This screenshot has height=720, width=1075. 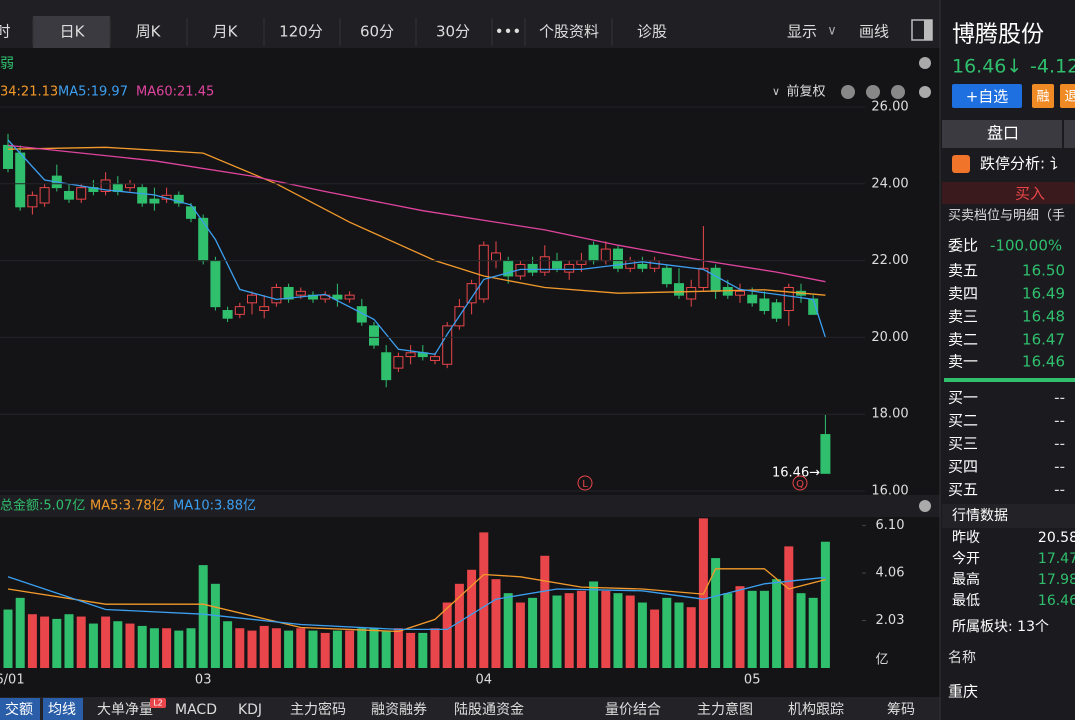 What do you see at coordinates (889, 491) in the screenshot?
I see `y-tick-label: 16.00` at bounding box center [889, 491].